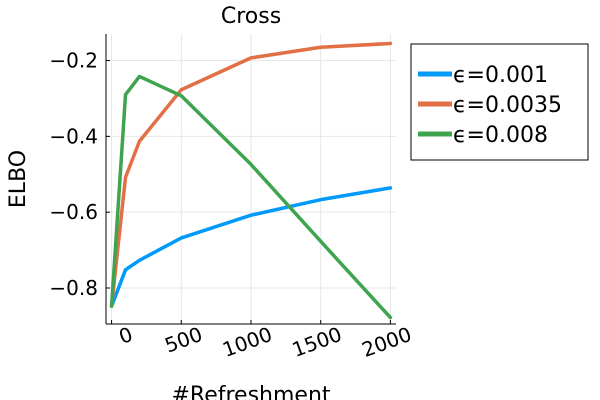 The height and width of the screenshot is (400, 600). What do you see at coordinates (73, 136) in the screenshot?
I see `y-tick-label-2: −0.4` at bounding box center [73, 136].